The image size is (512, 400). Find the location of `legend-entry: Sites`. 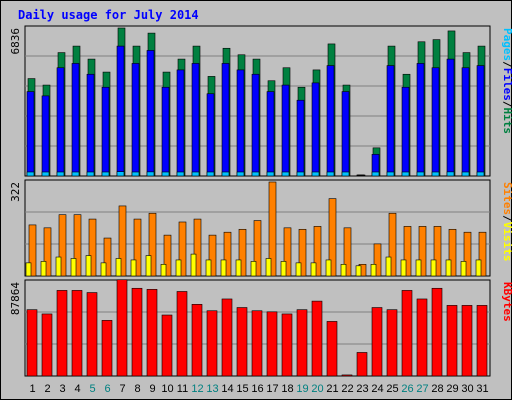

legend-entry: Sites is located at coordinates (506, 198).